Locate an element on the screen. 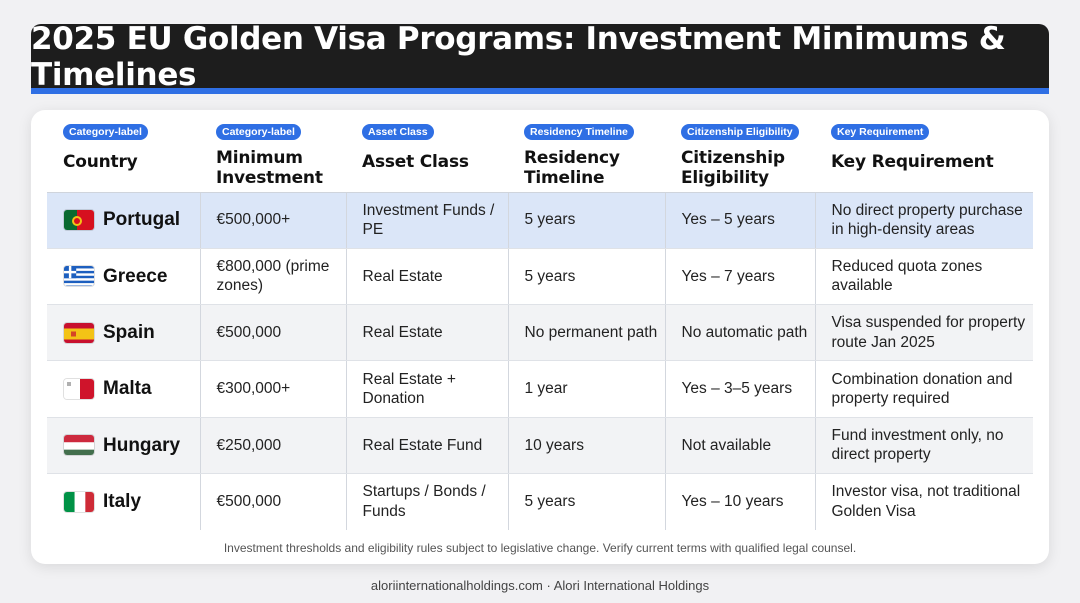  spain-flag-icon is located at coordinates (79, 332).